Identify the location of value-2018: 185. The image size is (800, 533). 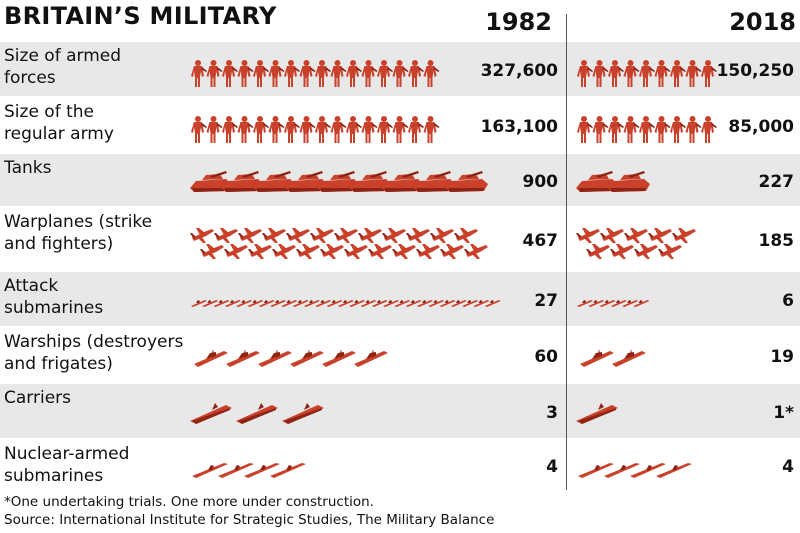
(776, 241).